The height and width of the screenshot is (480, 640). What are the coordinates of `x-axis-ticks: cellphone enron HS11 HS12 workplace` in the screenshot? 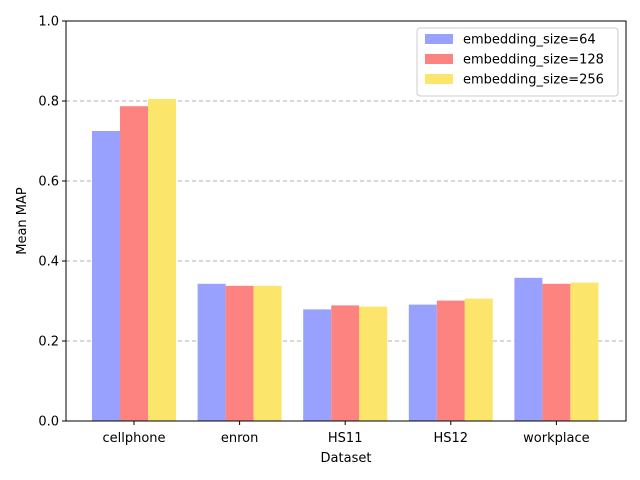 It's located at (346, 433).